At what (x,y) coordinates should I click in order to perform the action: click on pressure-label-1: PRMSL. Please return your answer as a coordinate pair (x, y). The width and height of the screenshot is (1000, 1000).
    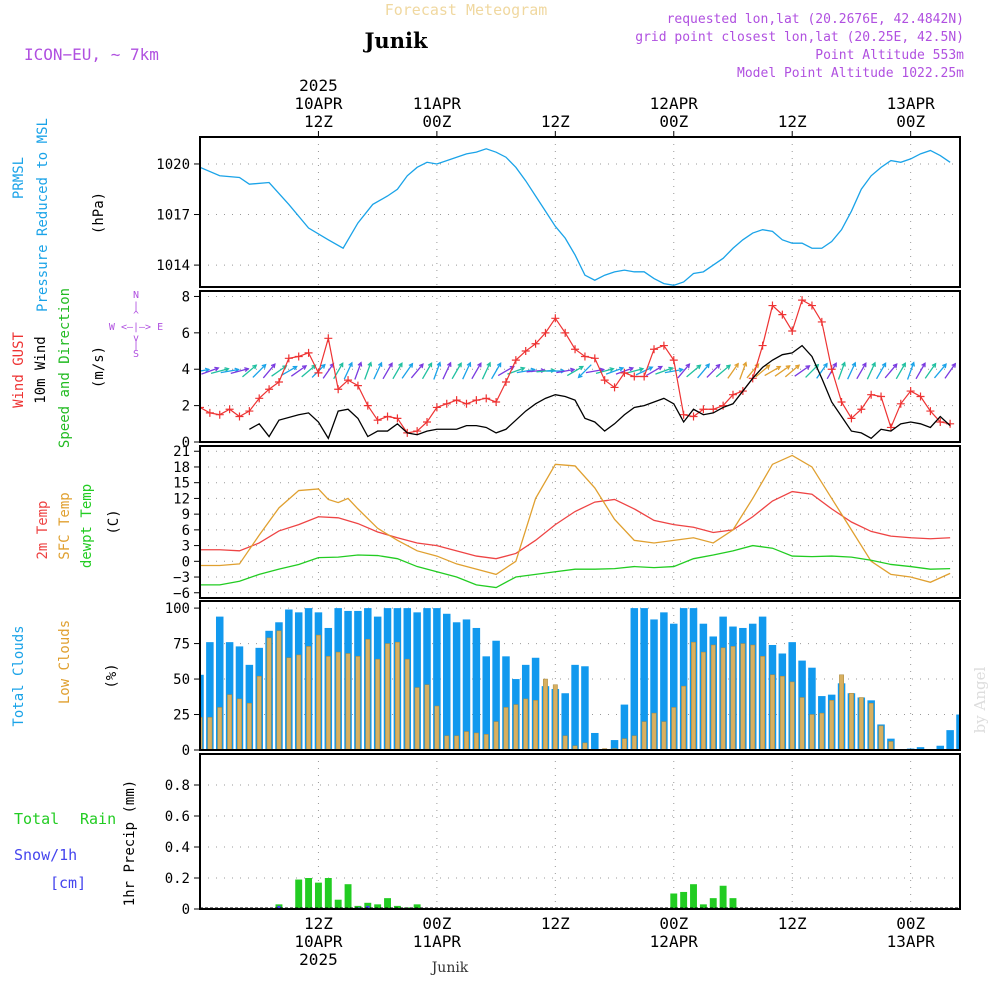
    Looking at the image, I should click on (19, 178).